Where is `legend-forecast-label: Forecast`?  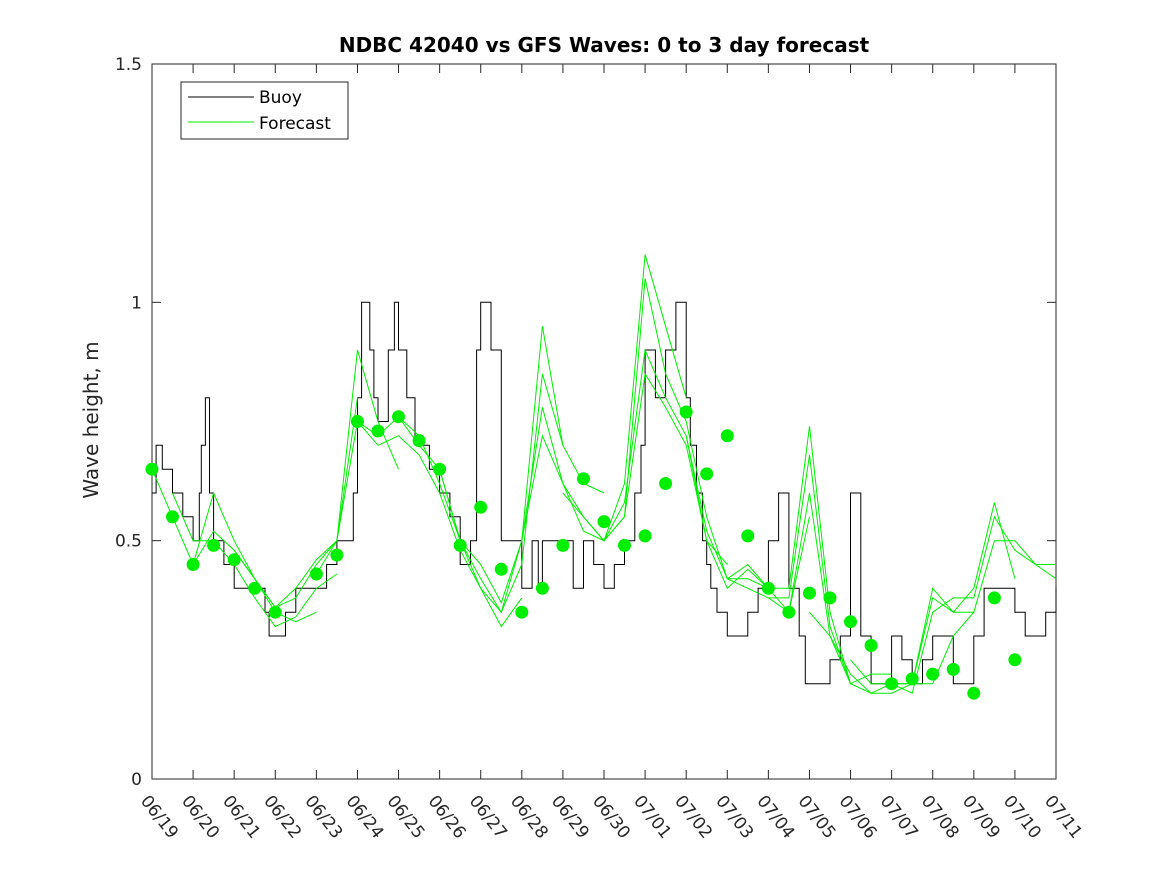 legend-forecast-label: Forecast is located at coordinates (295, 124).